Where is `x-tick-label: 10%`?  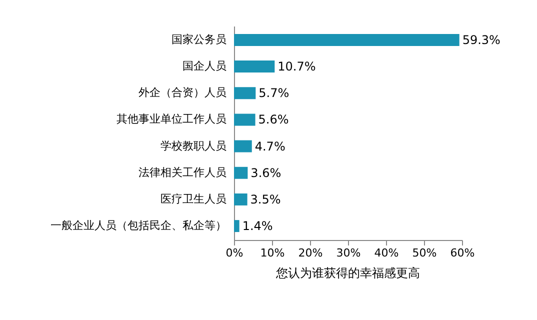 x-tick-label: 10% is located at coordinates (272, 253).